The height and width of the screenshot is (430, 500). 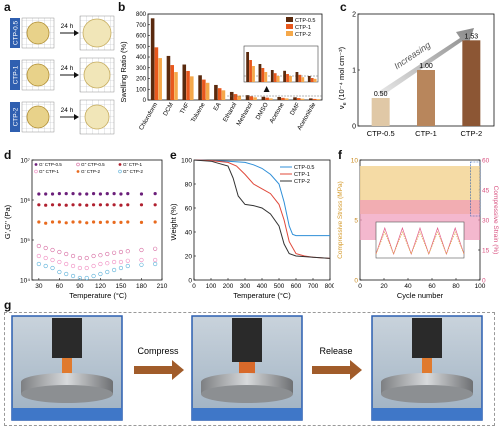 I want to click on chart-c-ytick-label: 0, so click(x=354, y=127).